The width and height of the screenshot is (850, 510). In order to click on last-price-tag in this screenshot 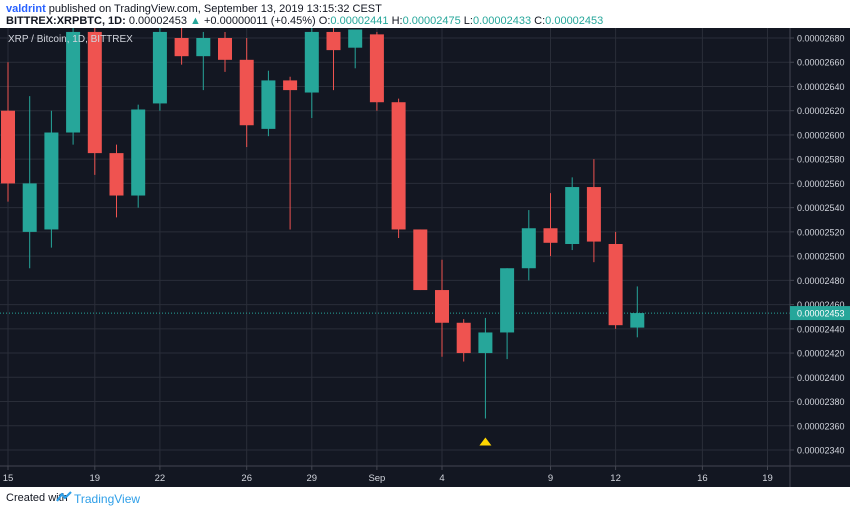, I will do `click(820, 313)`.